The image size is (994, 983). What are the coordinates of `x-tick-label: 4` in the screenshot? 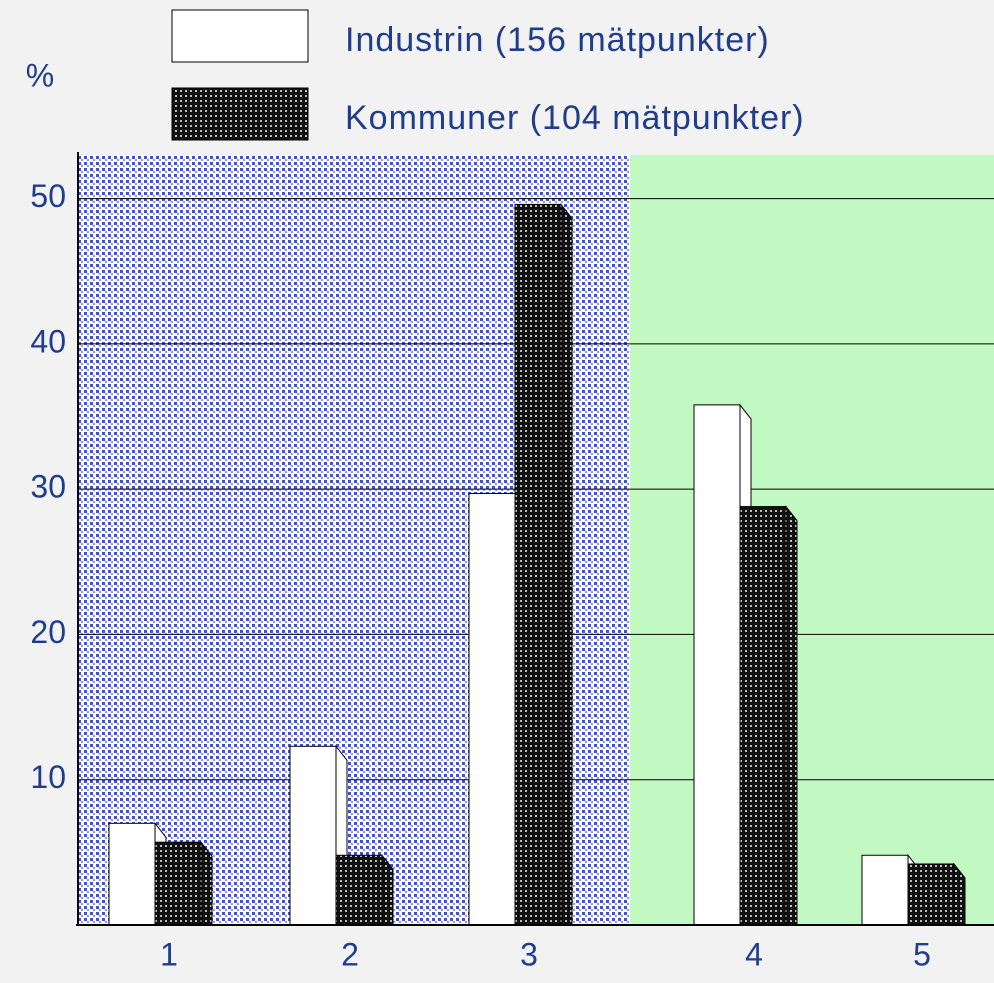 It's located at (754, 954).